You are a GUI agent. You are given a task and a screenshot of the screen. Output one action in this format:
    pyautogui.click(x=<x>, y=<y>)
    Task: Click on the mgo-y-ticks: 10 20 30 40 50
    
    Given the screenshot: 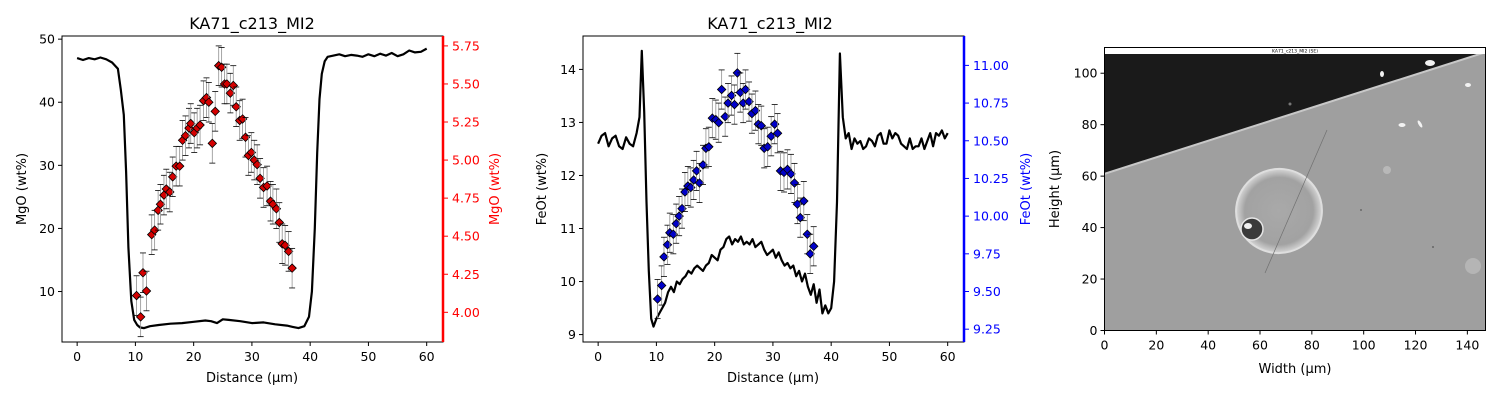 What is the action you would take?
    pyautogui.click(x=50, y=165)
    